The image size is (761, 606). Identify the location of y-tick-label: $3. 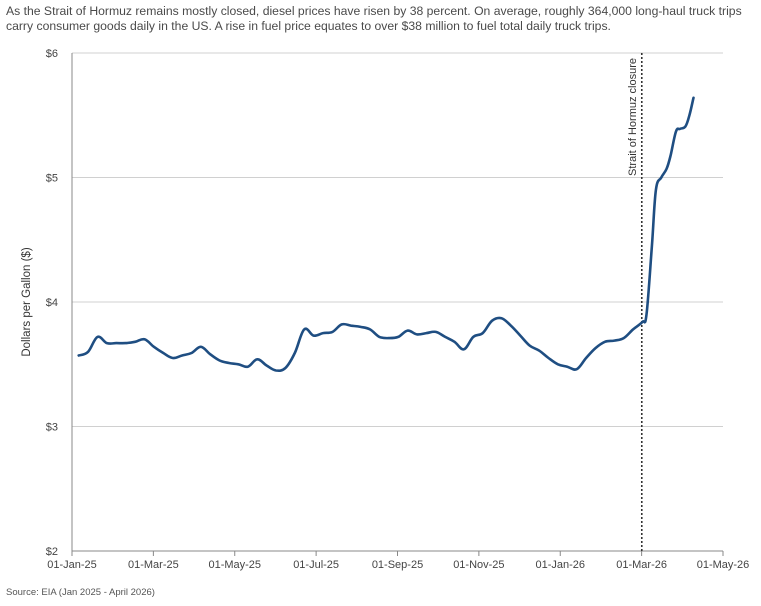
(52, 428).